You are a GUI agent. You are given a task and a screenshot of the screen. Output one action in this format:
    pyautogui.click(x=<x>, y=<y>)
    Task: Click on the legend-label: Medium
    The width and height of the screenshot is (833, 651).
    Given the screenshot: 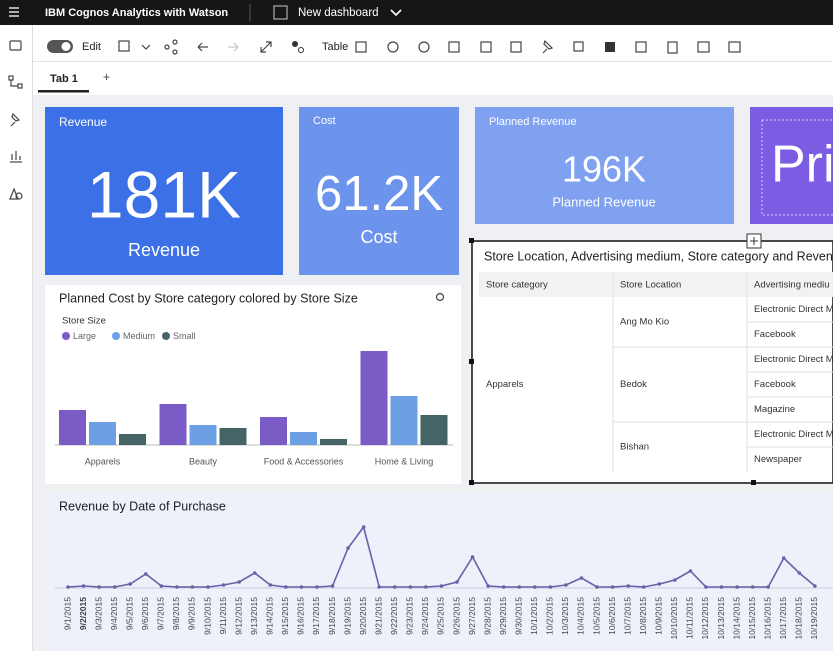 What is the action you would take?
    pyautogui.click(x=139, y=336)
    